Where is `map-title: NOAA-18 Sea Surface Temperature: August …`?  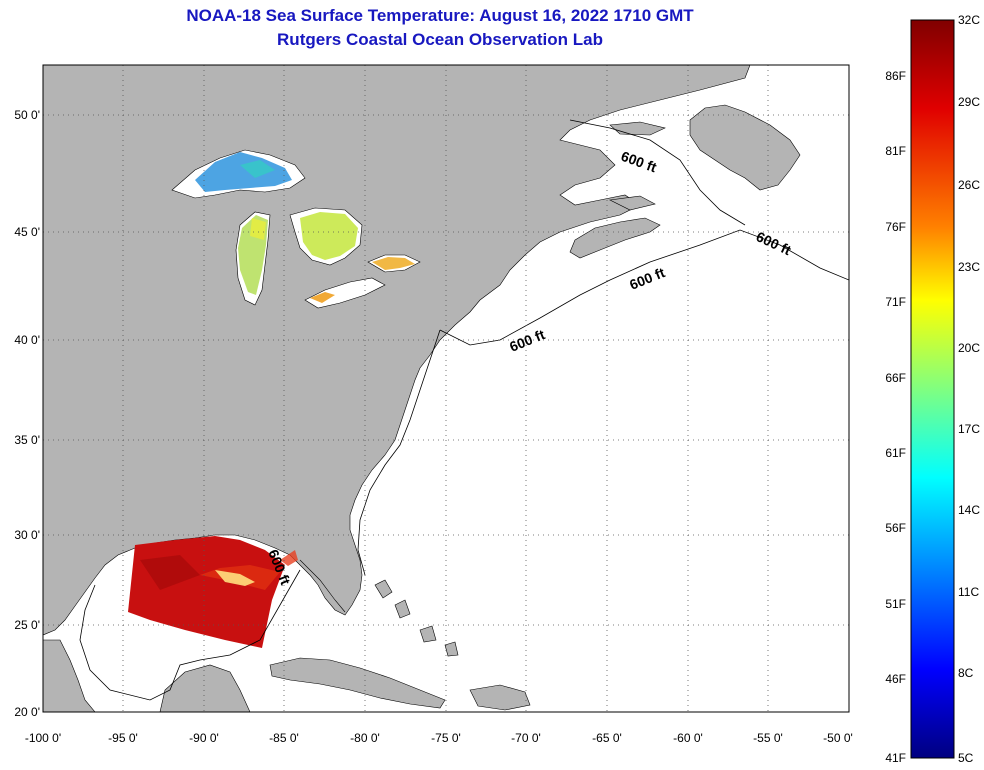
map-title: NOAA-18 Sea Surface Temperature: August … is located at coordinates (440, 15).